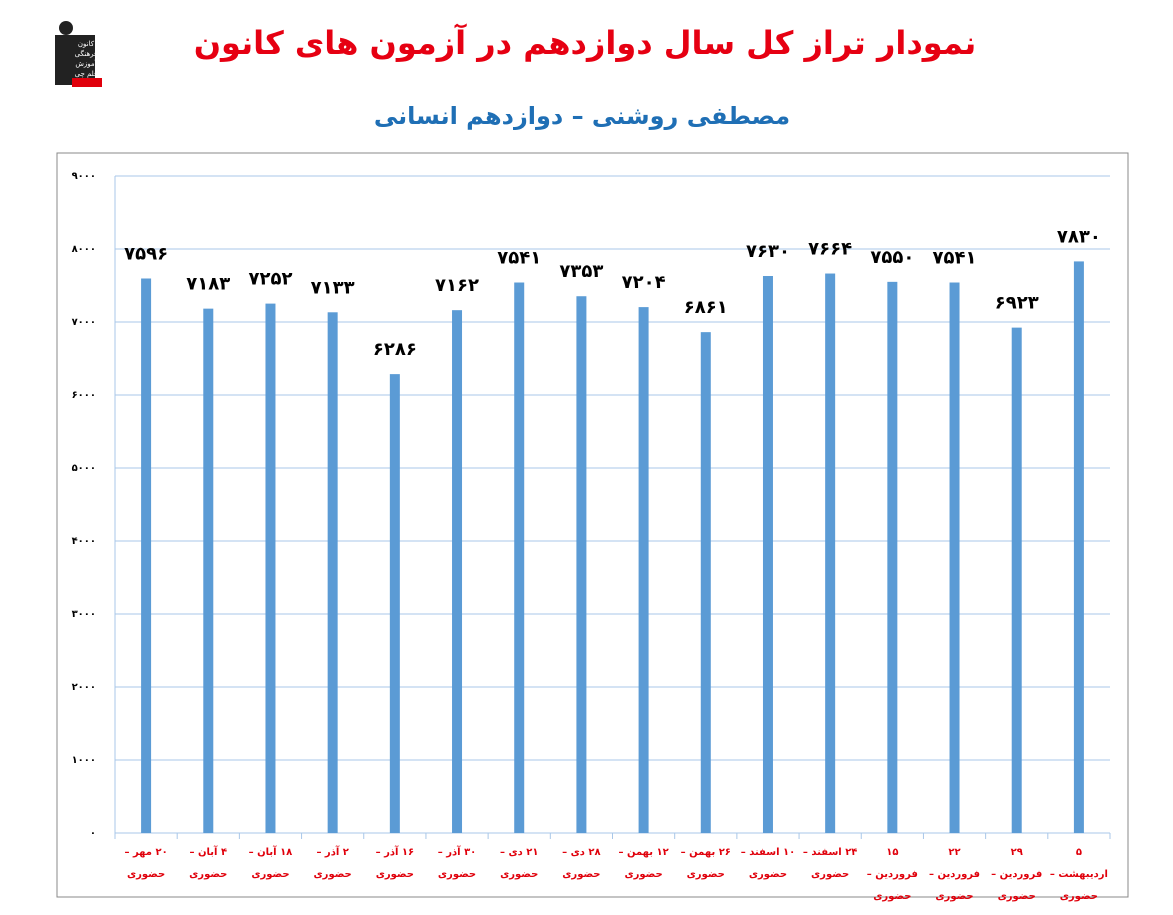 The width and height of the screenshot is (1173, 915). I want to click on y-tick-label: ۰, so click(93, 833).